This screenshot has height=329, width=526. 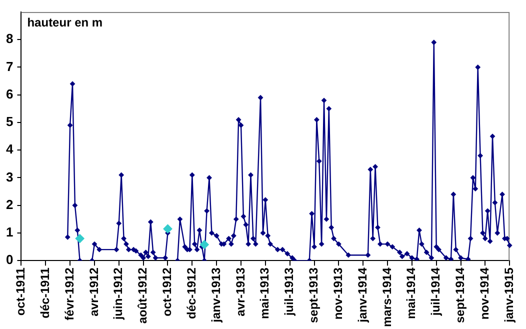 What do you see at coordinates (118, 294) in the screenshot?
I see `x-tick-label: juin-1912` at bounding box center [118, 294].